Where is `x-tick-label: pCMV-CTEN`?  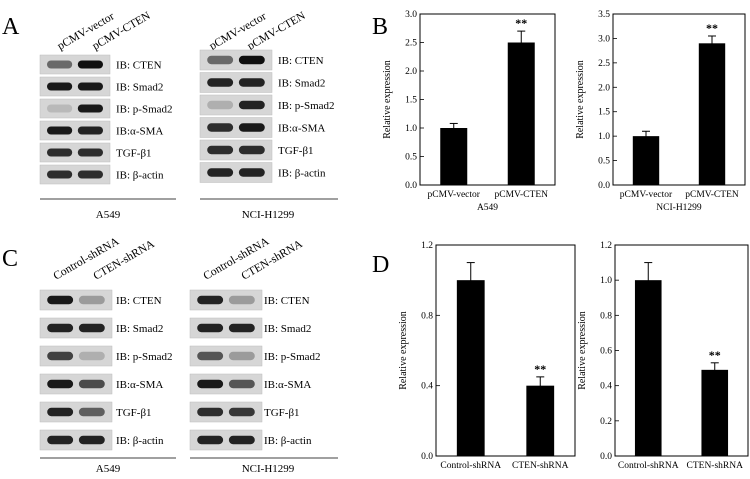 x-tick-label: pCMV-CTEN is located at coordinates (712, 195).